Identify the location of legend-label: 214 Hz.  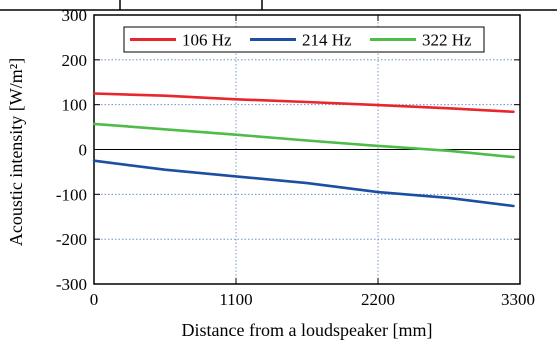
(327, 40).